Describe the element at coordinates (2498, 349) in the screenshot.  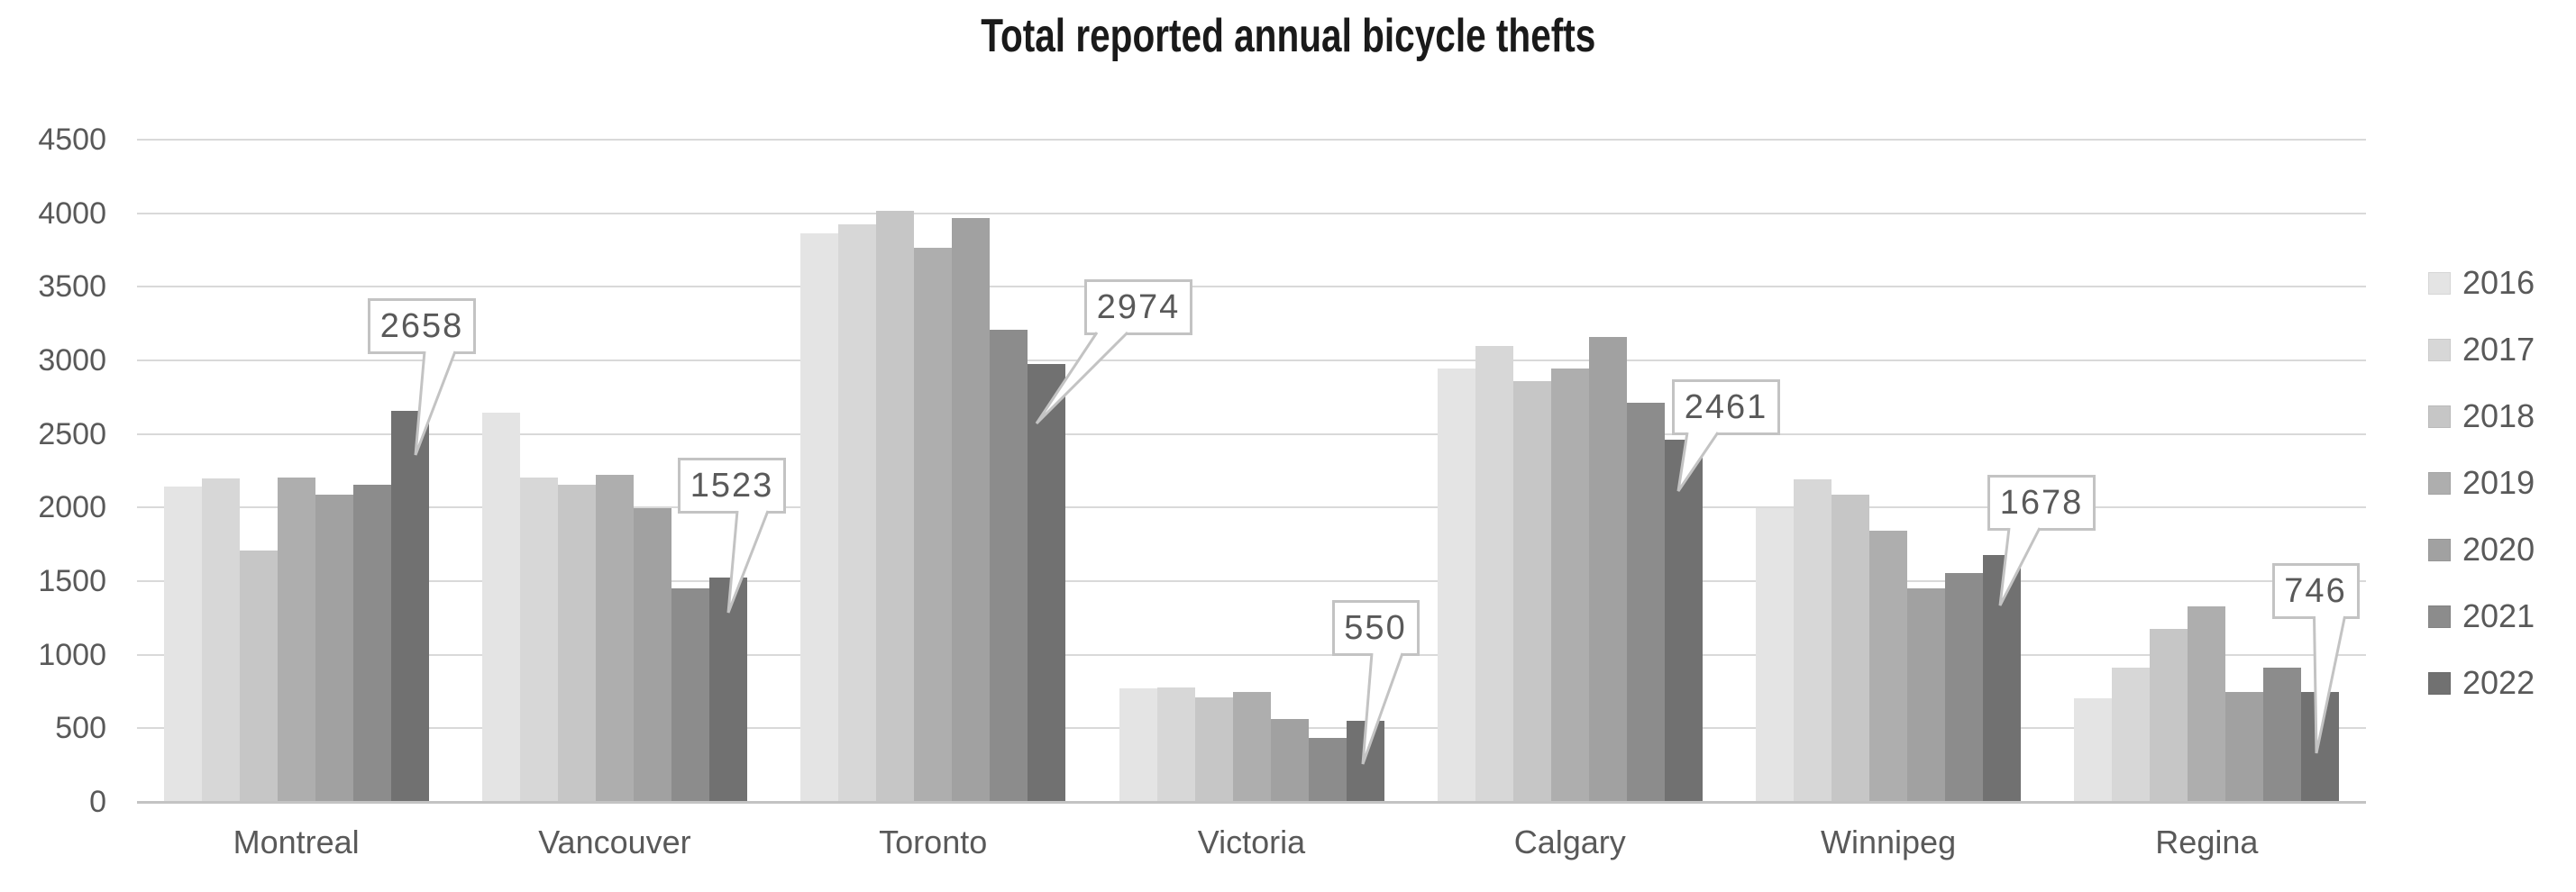
I see `legend-label: 2017` at that location.